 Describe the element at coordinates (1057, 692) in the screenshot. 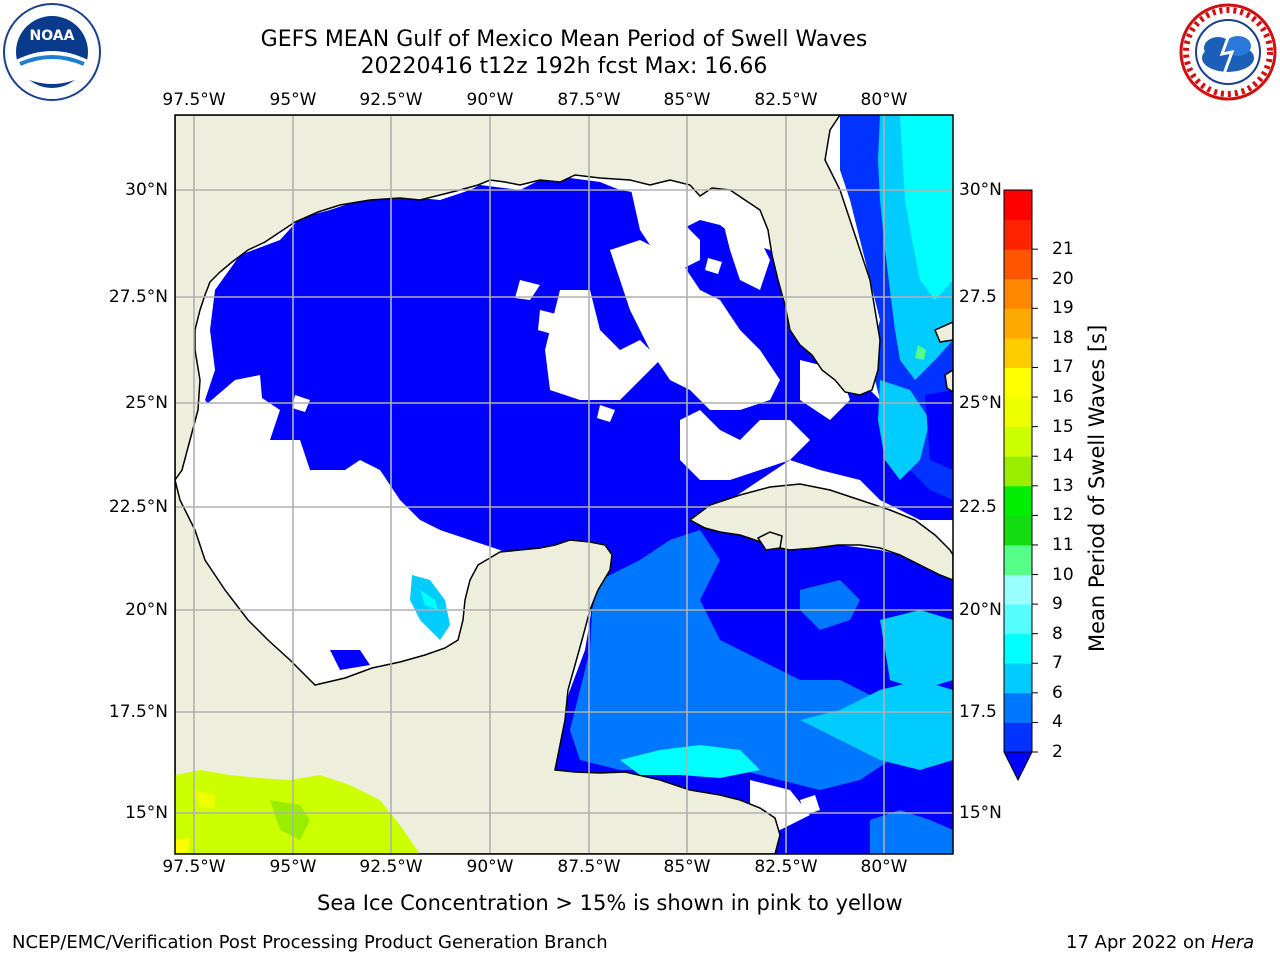

I see `colorbar-tick-label: 6` at that location.